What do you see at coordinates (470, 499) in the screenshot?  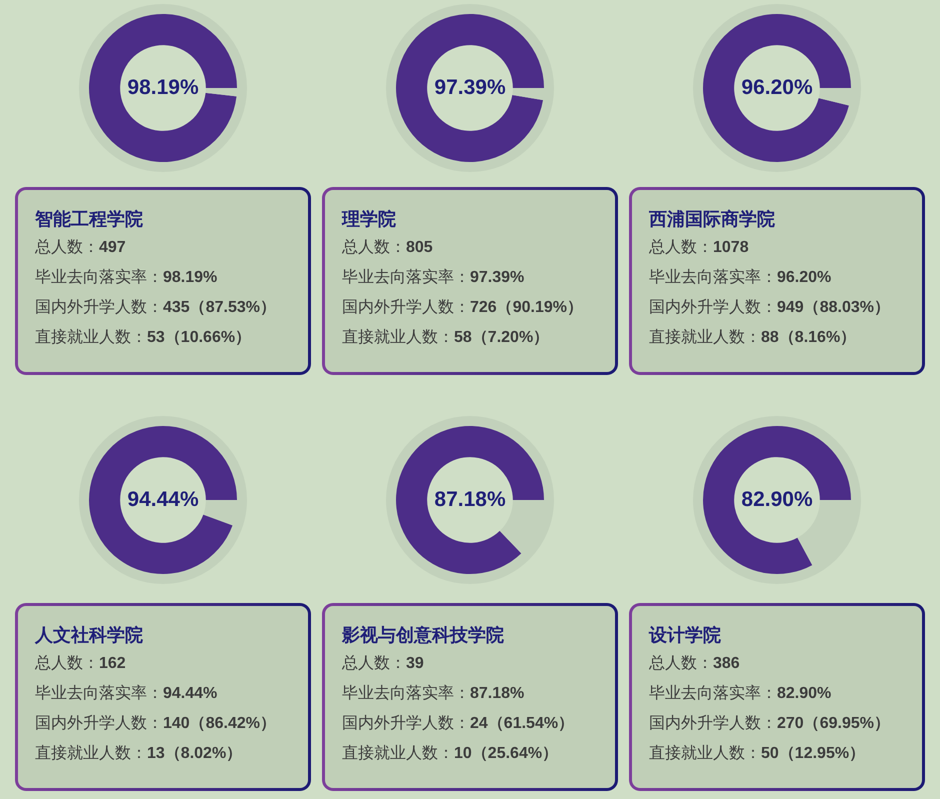 I see `data-label: 87.18%` at bounding box center [470, 499].